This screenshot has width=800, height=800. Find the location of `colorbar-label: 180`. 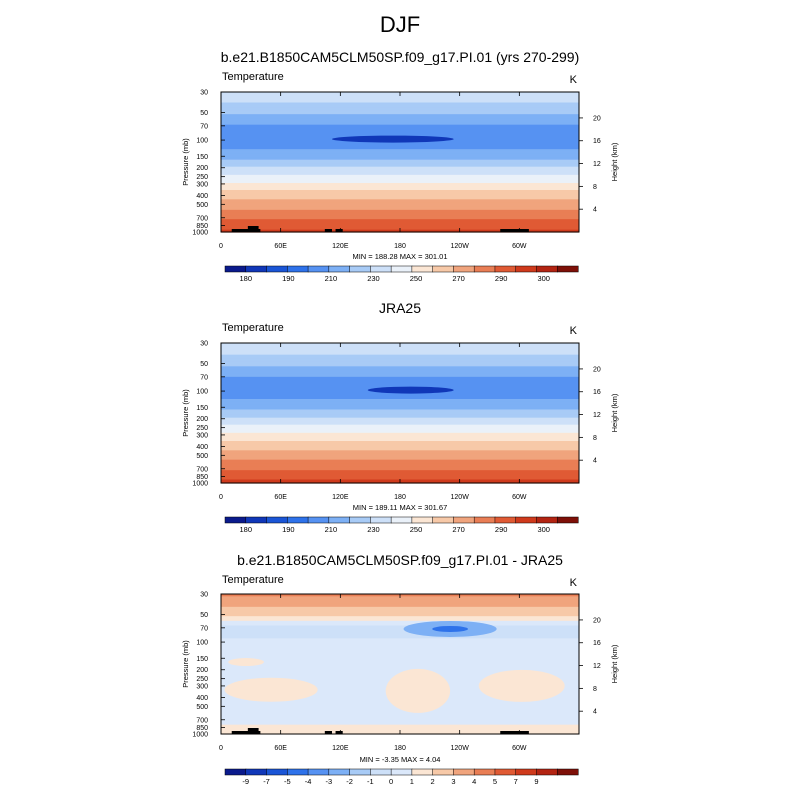

colorbar-label: 180 is located at coordinates (246, 278).